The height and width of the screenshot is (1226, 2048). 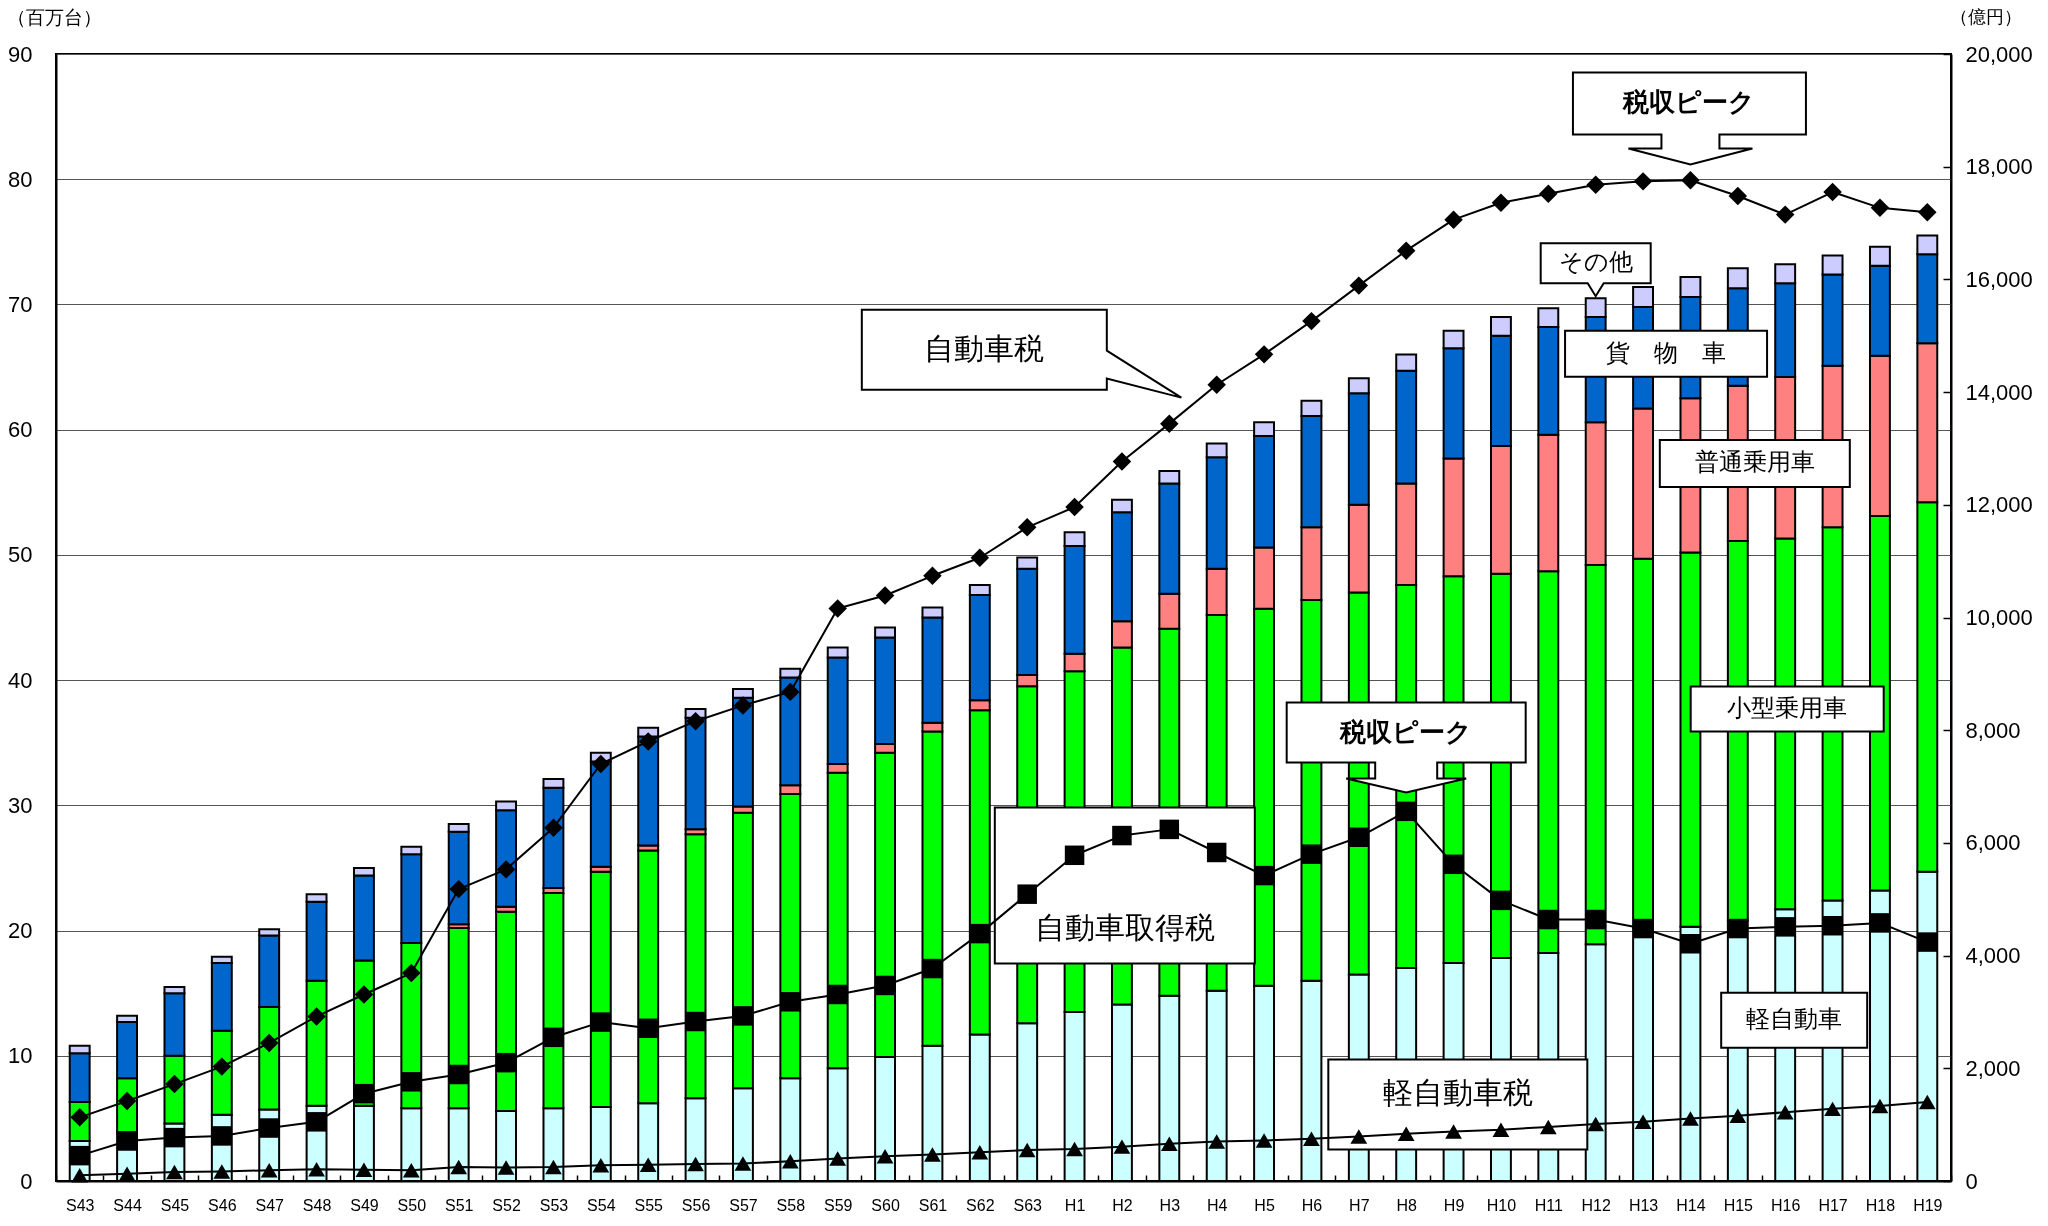 I want to click on y-tick-label: 30, so click(x=20, y=805).